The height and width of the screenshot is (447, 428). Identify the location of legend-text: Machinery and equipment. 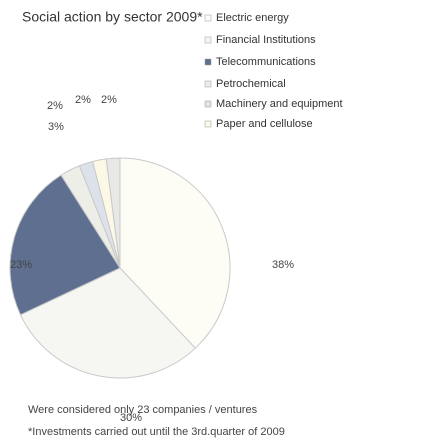
(279, 104).